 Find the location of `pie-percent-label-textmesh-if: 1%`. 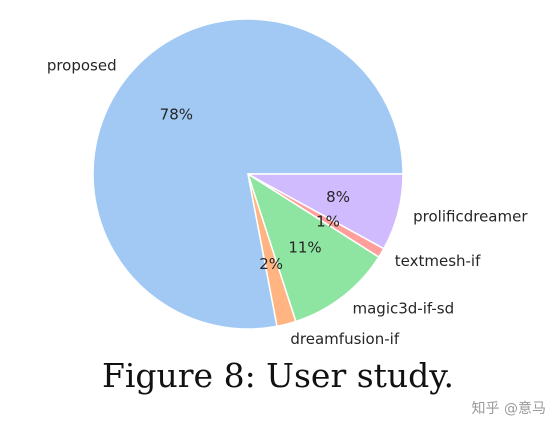

pie-percent-label-textmesh-if: 1% is located at coordinates (328, 221).